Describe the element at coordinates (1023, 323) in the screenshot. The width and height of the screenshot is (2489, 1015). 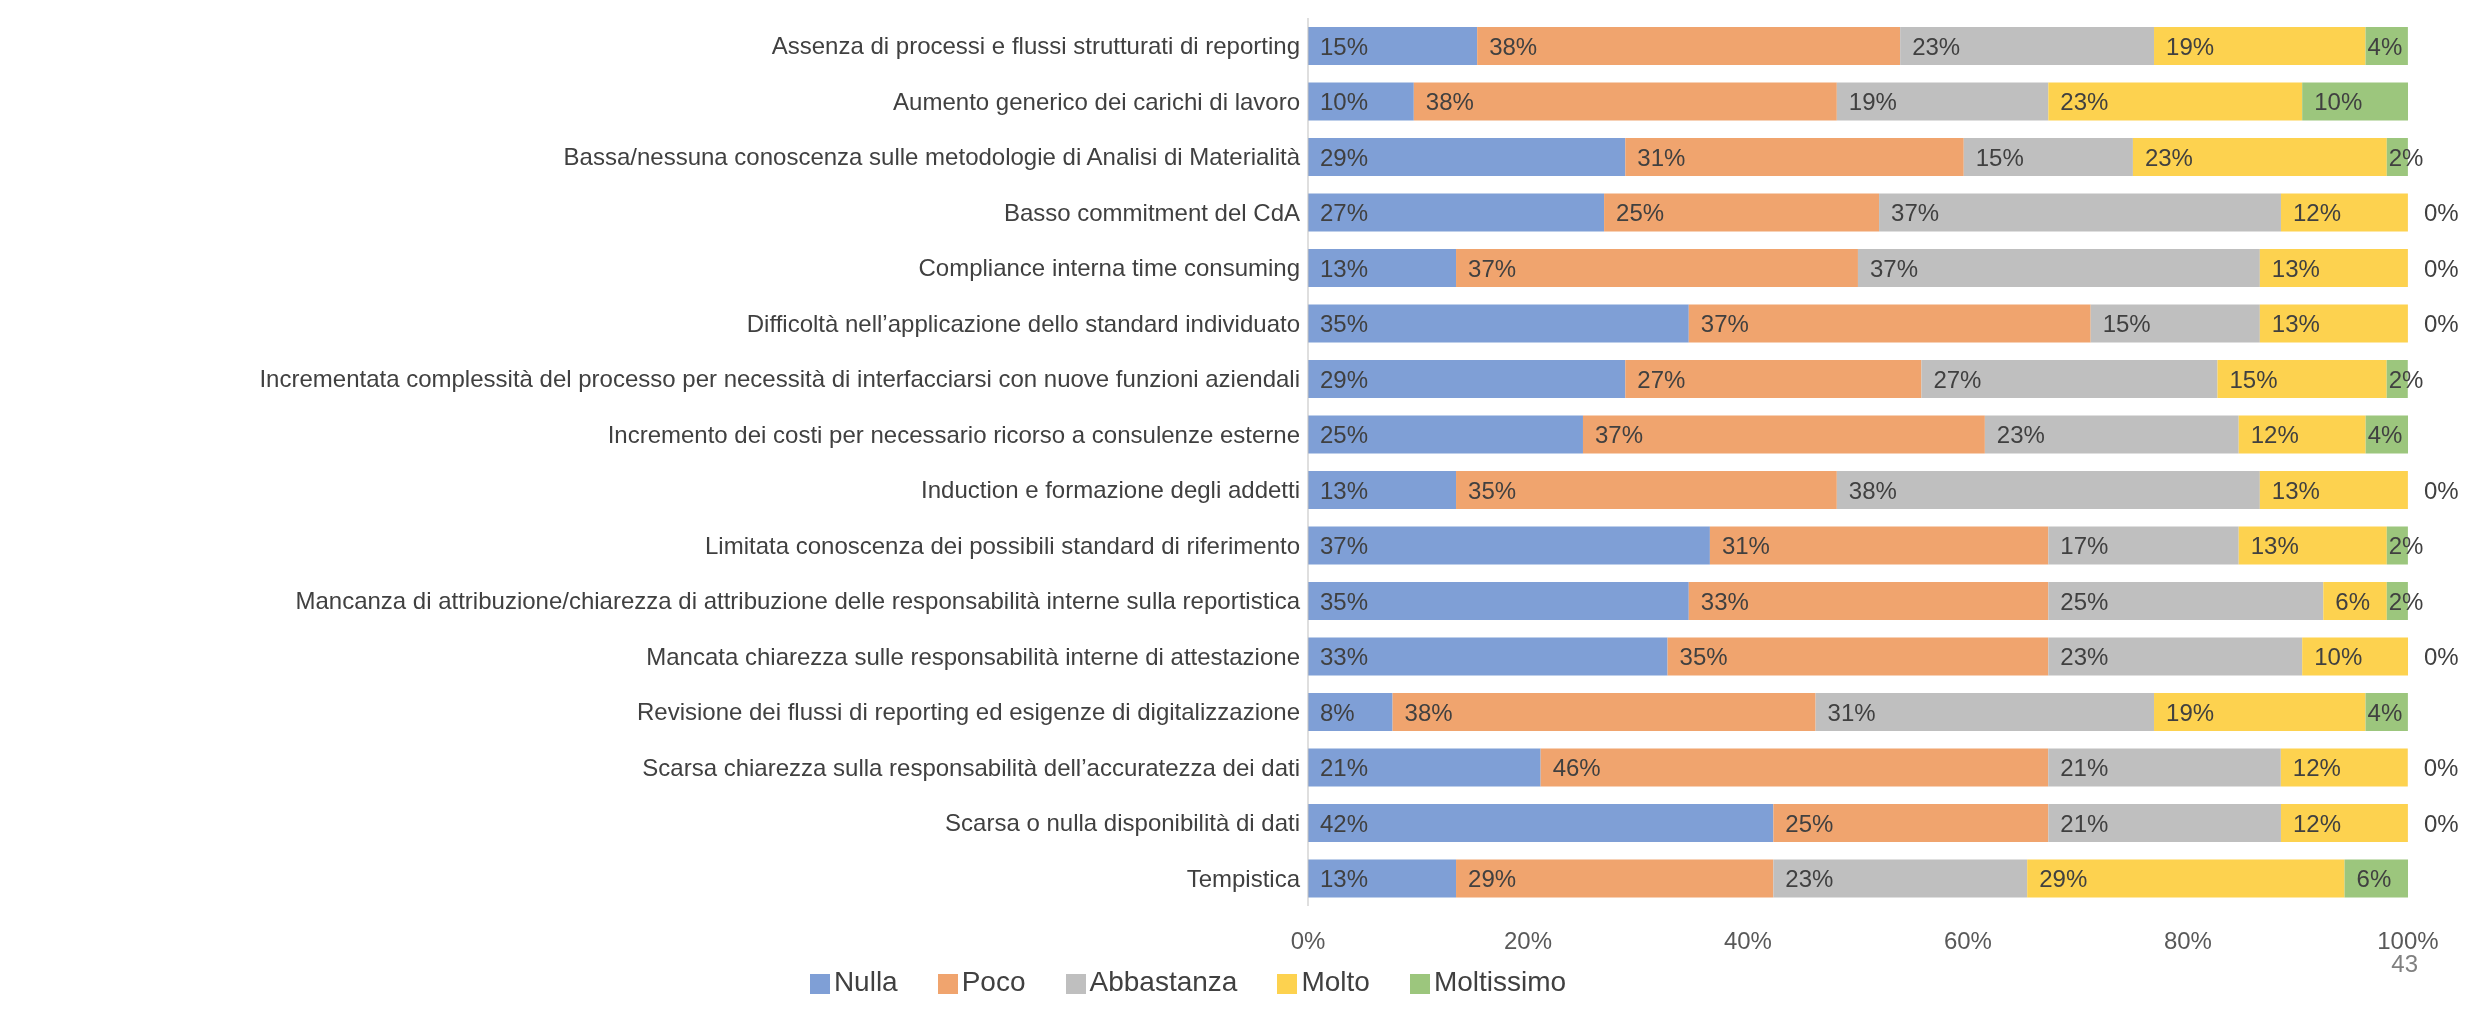
I see `y-tick-label: Difficoltà nell’applicazione dello standard individuato` at that location.